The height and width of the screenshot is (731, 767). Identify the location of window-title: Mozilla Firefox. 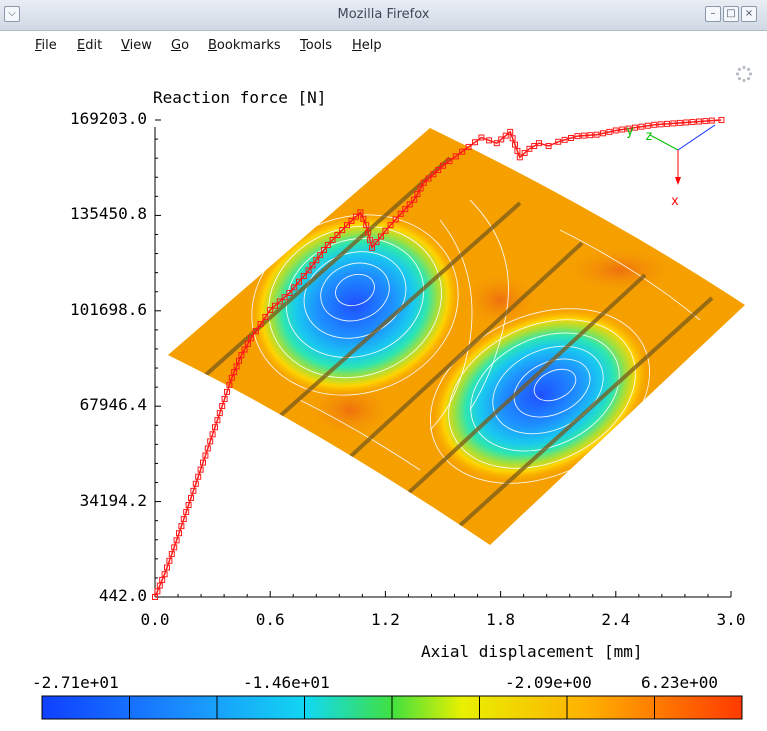
(383, 14).